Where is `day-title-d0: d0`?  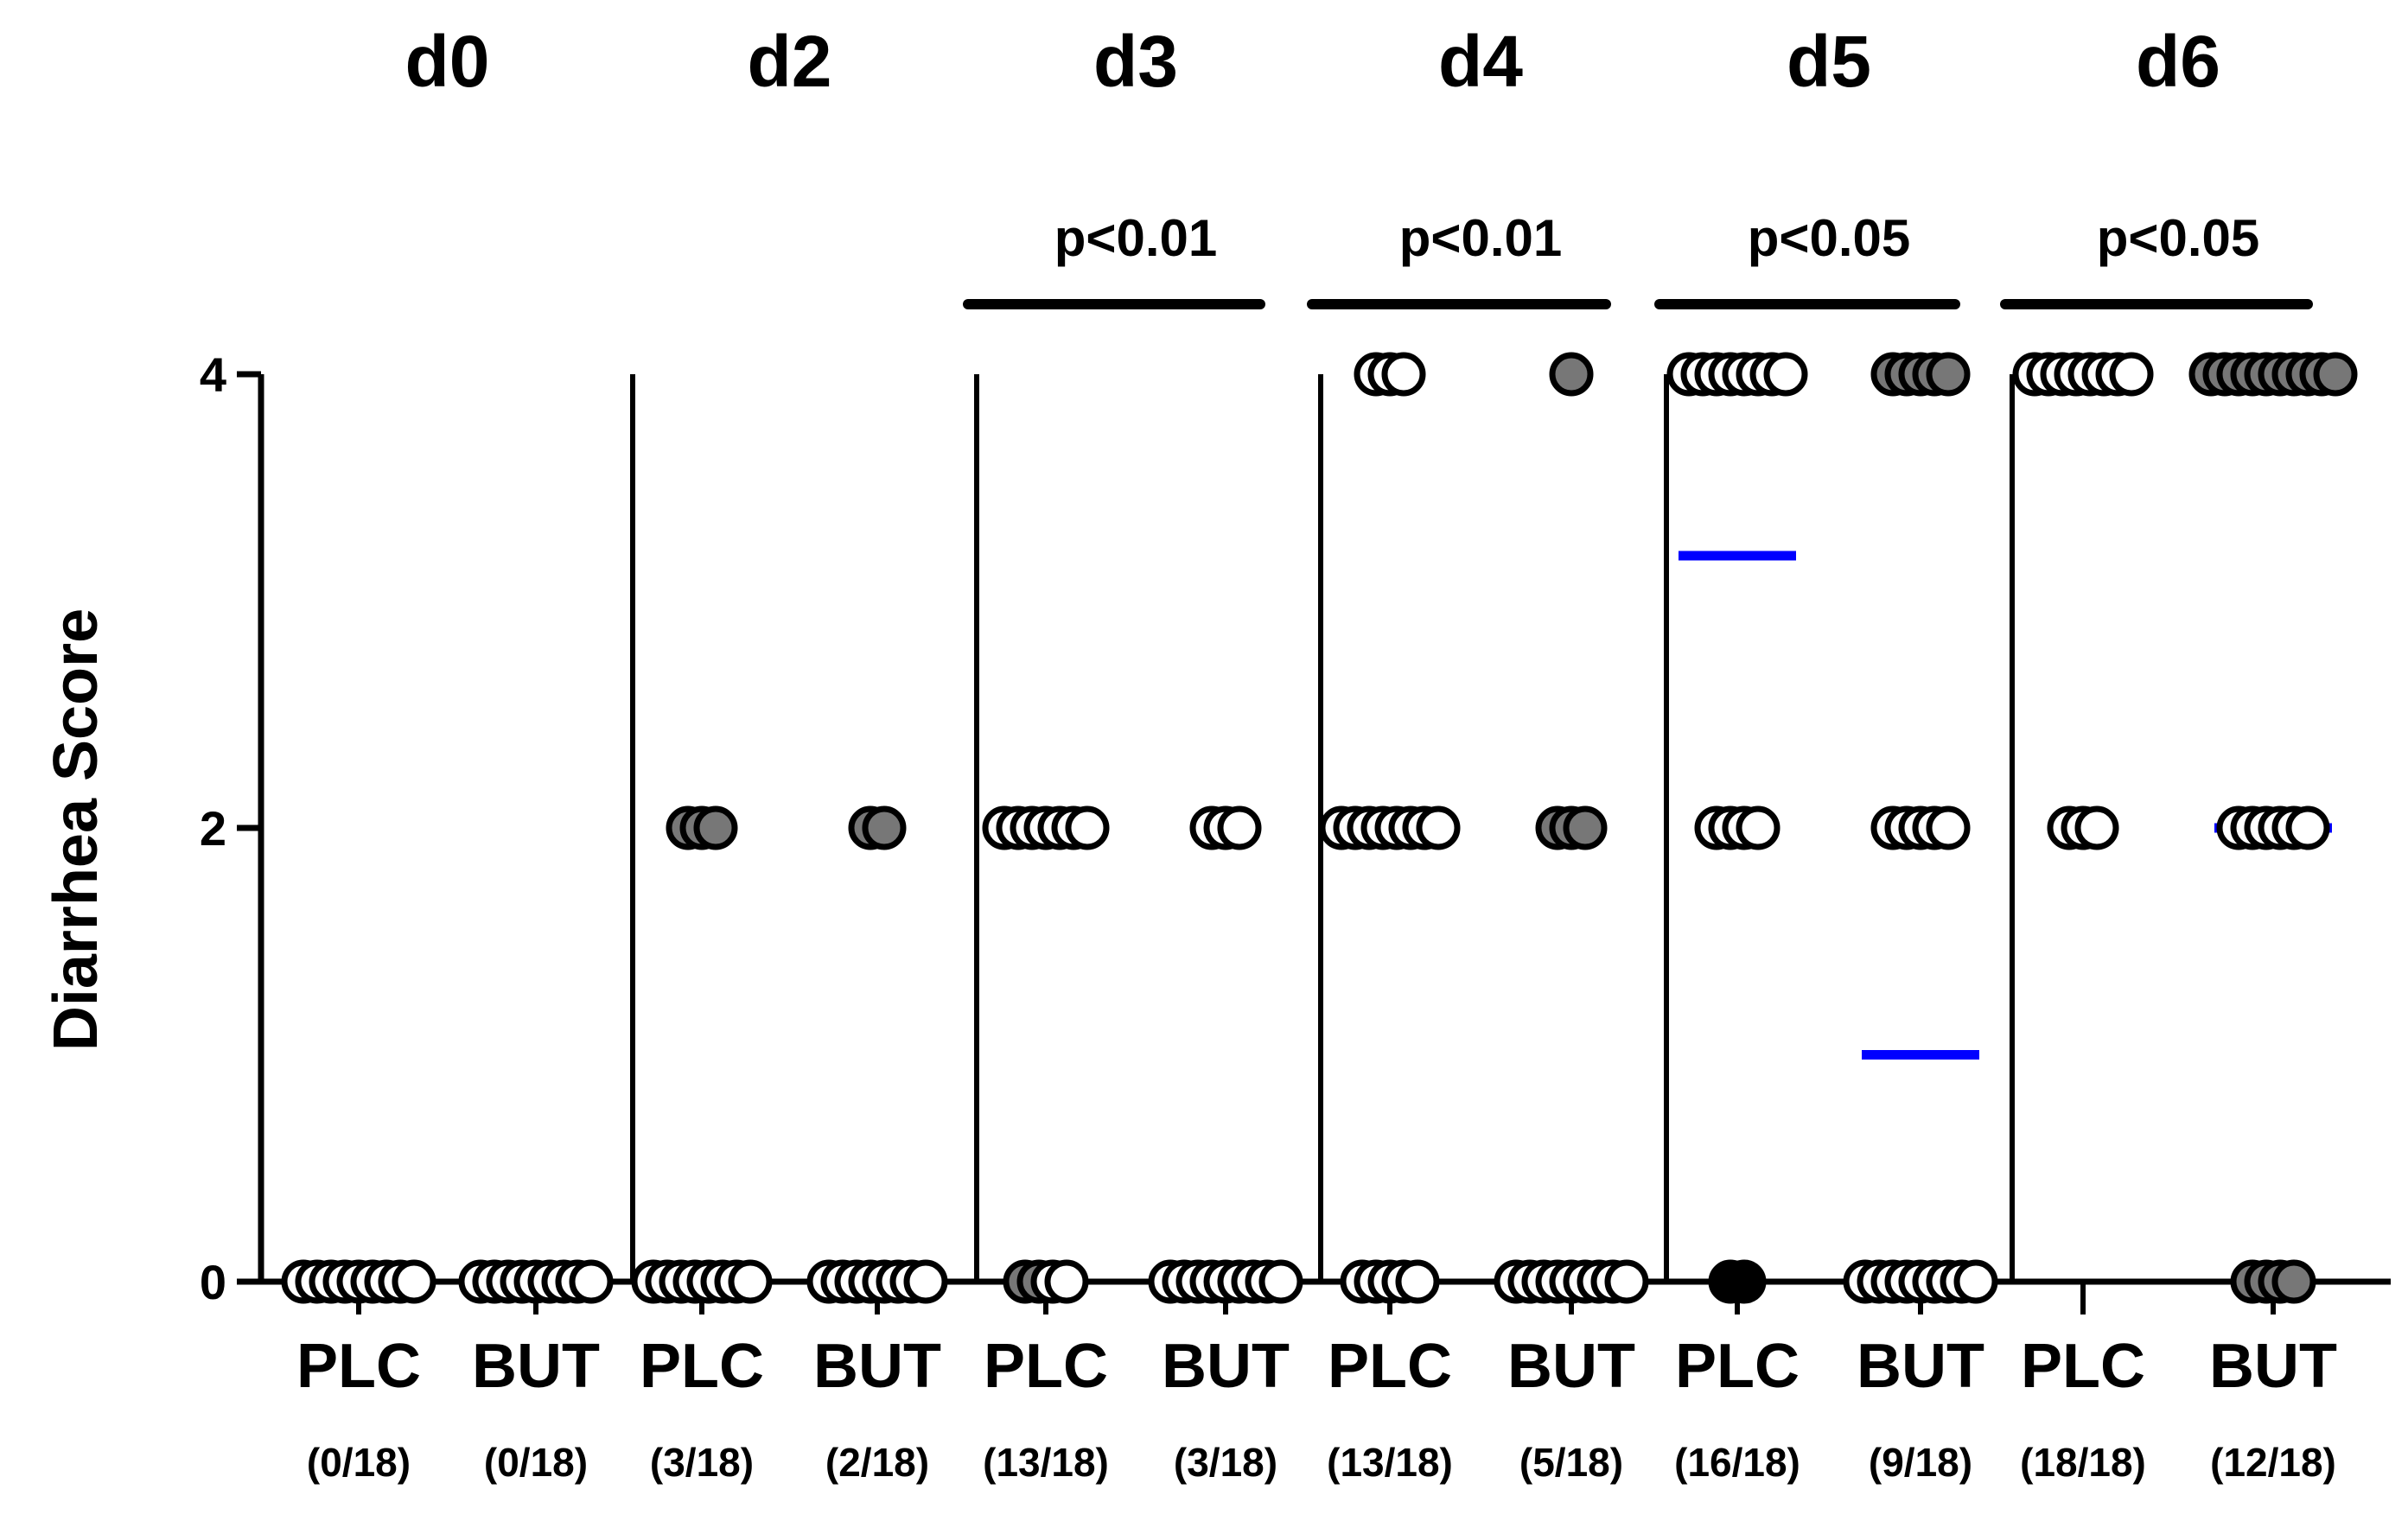 day-title-d0: d0 is located at coordinates (447, 62).